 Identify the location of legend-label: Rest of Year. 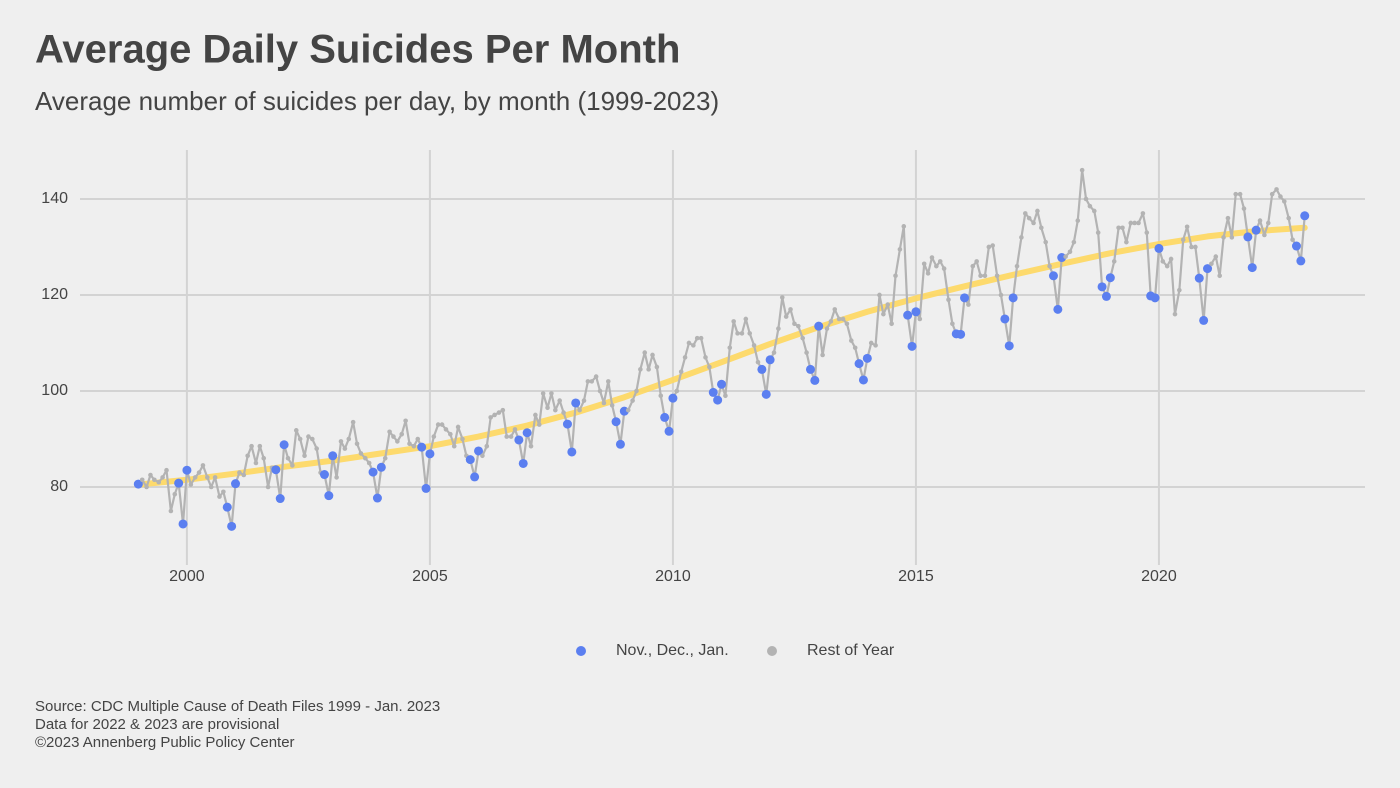
(851, 650).